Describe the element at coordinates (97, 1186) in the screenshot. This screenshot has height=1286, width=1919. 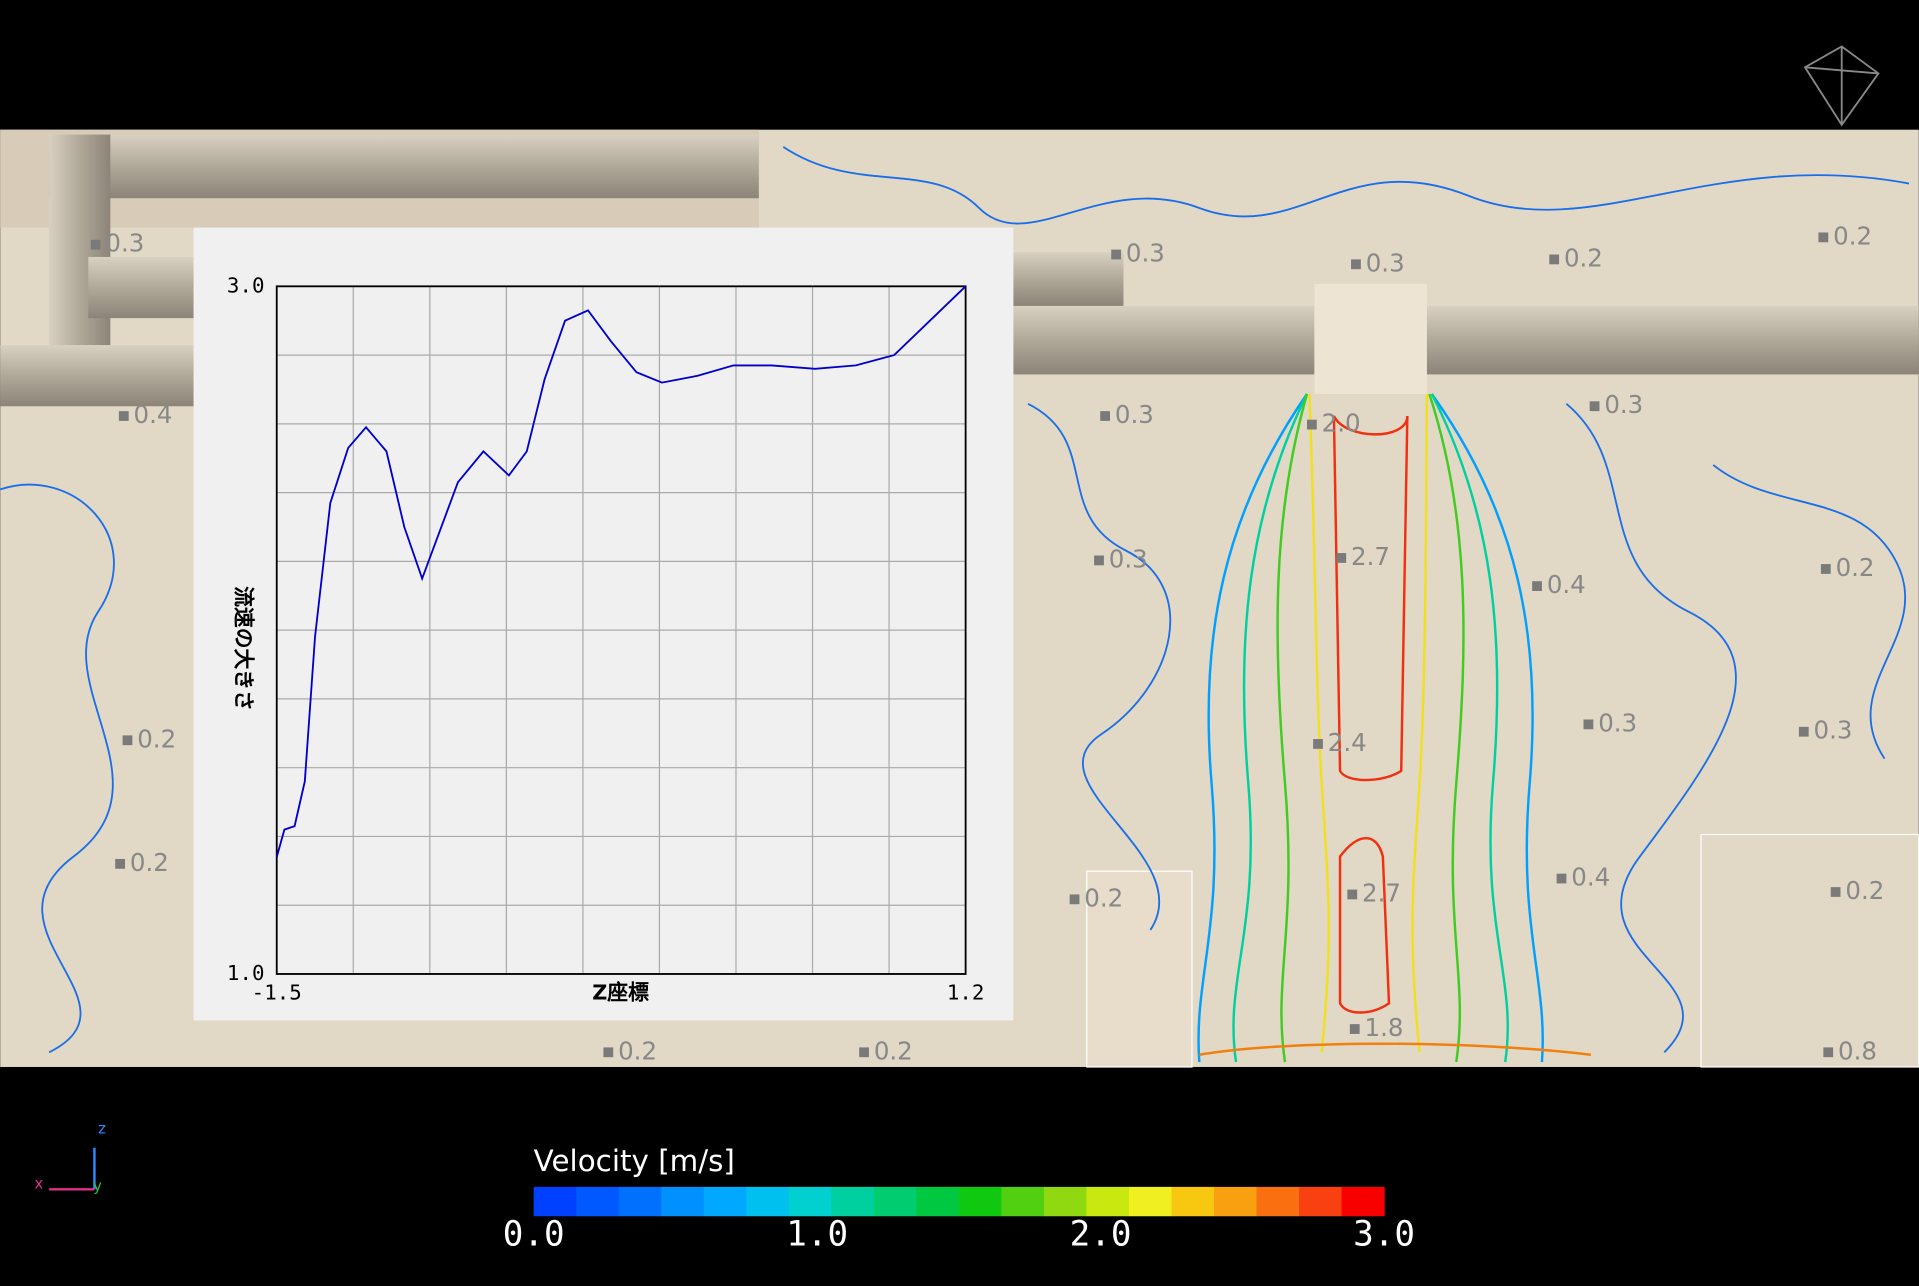
I see `axis-y: y` at that location.